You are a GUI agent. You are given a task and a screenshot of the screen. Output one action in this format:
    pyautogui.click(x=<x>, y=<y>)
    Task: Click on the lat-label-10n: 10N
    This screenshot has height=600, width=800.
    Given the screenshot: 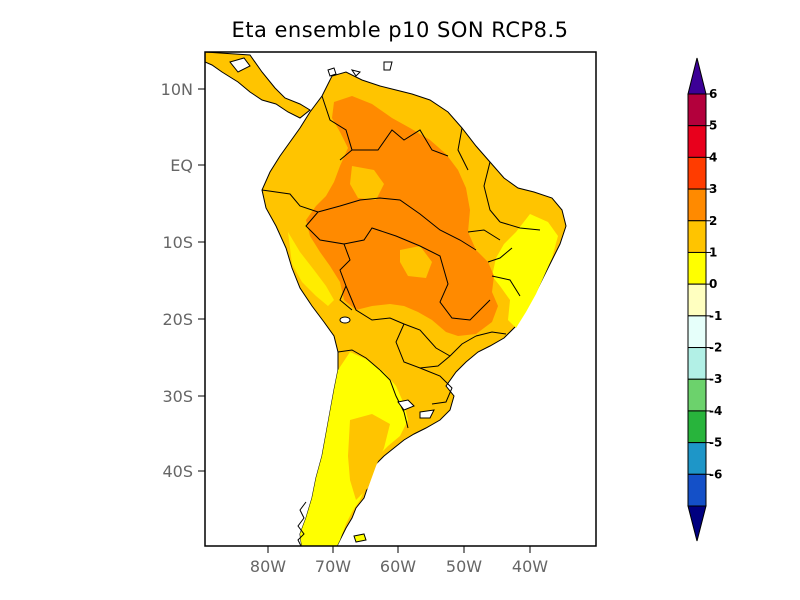 What is the action you would take?
    pyautogui.click(x=177, y=89)
    